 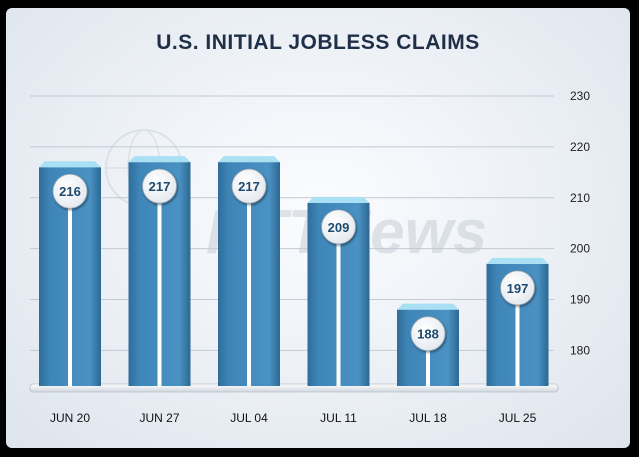 I want to click on data-label: 209, so click(x=338, y=227).